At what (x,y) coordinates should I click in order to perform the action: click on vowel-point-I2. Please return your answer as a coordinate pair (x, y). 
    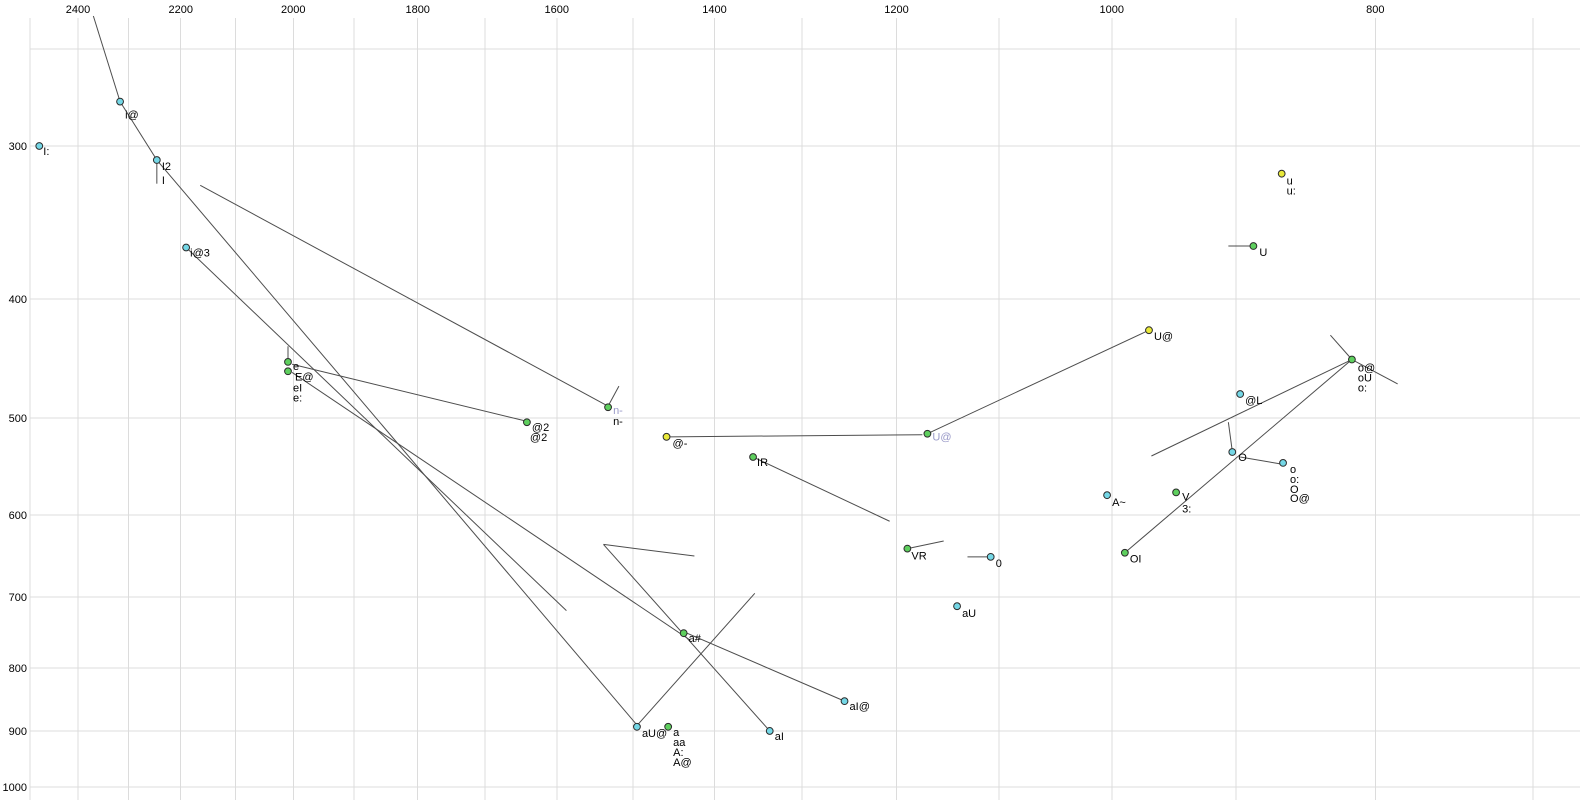
    Looking at the image, I should click on (156, 160).